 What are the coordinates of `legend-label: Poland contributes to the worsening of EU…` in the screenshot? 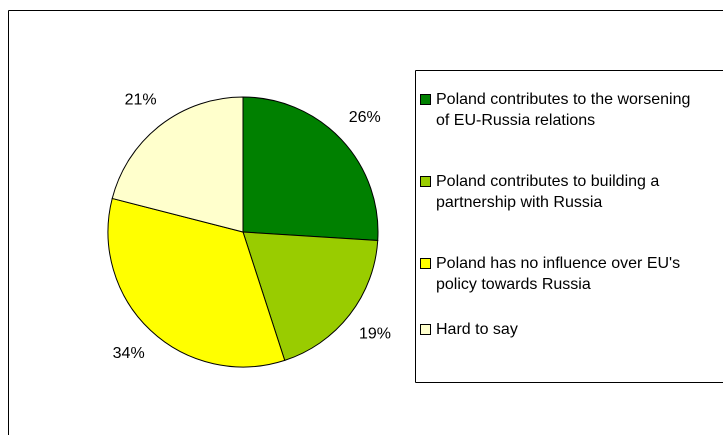 It's located at (563, 110).